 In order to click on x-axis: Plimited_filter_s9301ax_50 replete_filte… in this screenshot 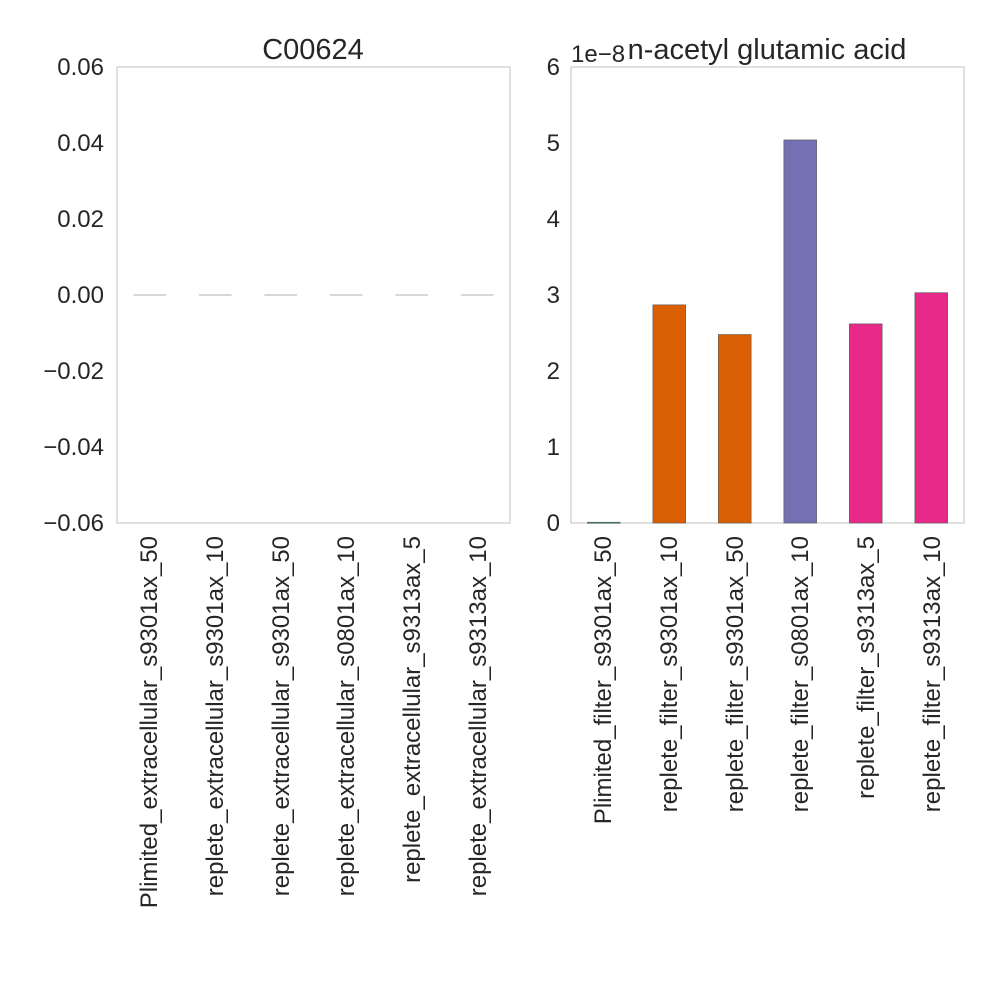, I will do `click(768, 680)`.